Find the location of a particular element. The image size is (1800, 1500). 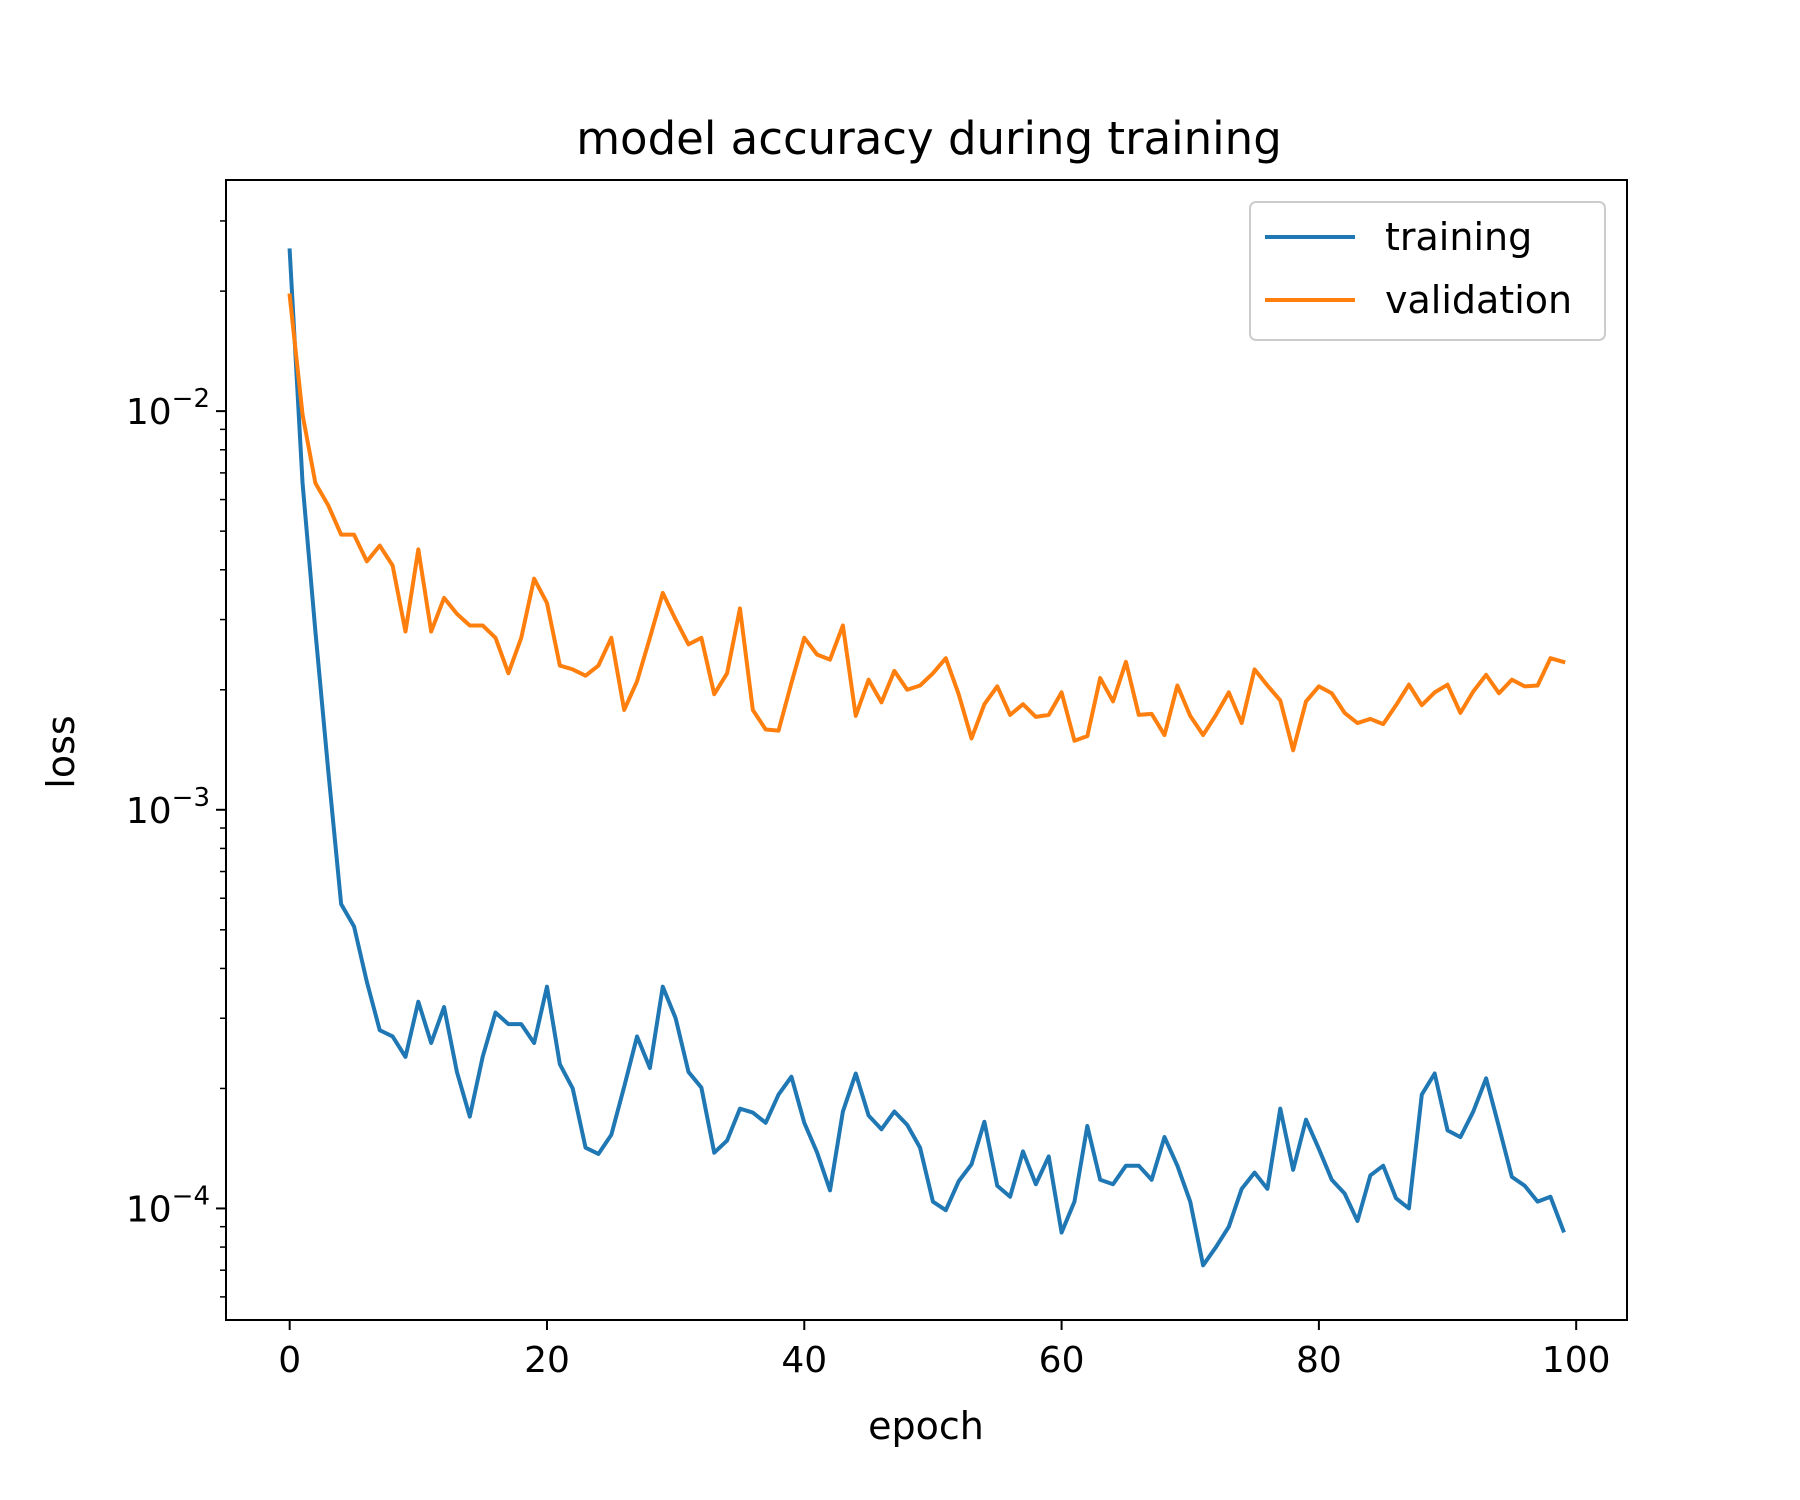

y-tick-label: 10⁻³ is located at coordinates (168, 807).